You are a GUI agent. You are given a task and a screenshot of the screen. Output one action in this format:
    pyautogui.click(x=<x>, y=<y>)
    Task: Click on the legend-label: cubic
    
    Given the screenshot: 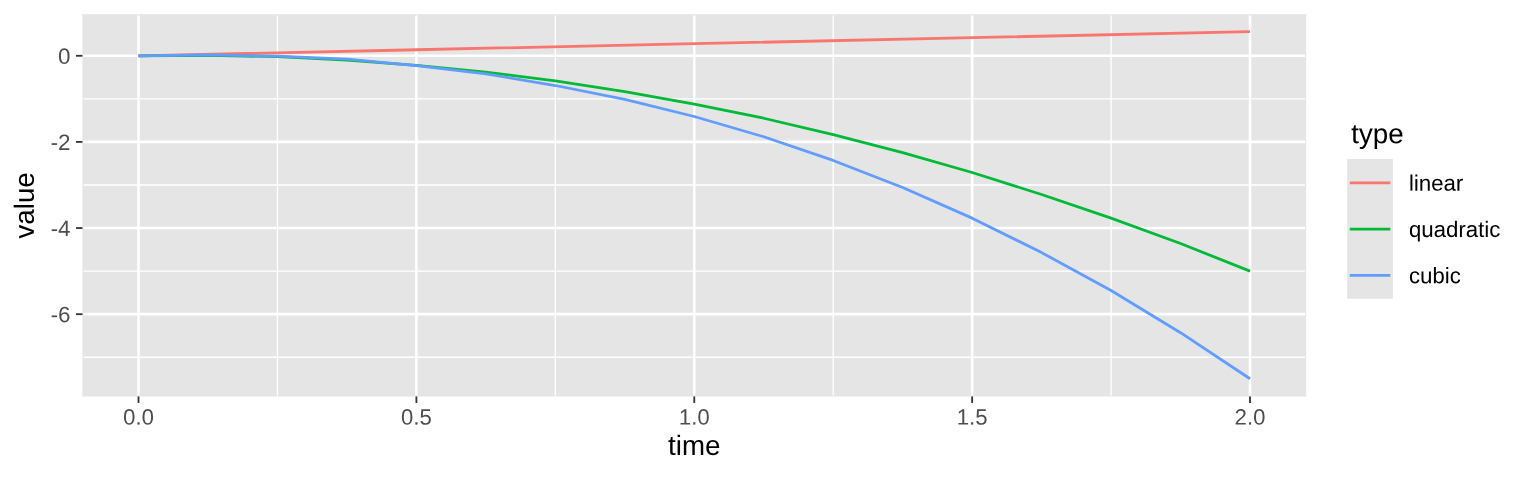 What is the action you would take?
    pyautogui.click(x=1435, y=275)
    